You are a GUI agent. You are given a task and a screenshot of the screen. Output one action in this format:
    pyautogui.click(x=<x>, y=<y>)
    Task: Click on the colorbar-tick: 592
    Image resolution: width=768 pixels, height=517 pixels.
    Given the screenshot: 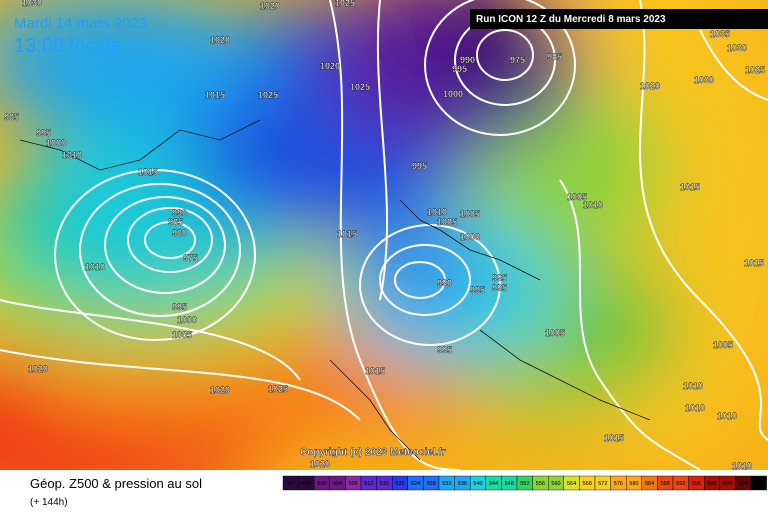 What is the action you would take?
    pyautogui.click(x=680, y=484)
    